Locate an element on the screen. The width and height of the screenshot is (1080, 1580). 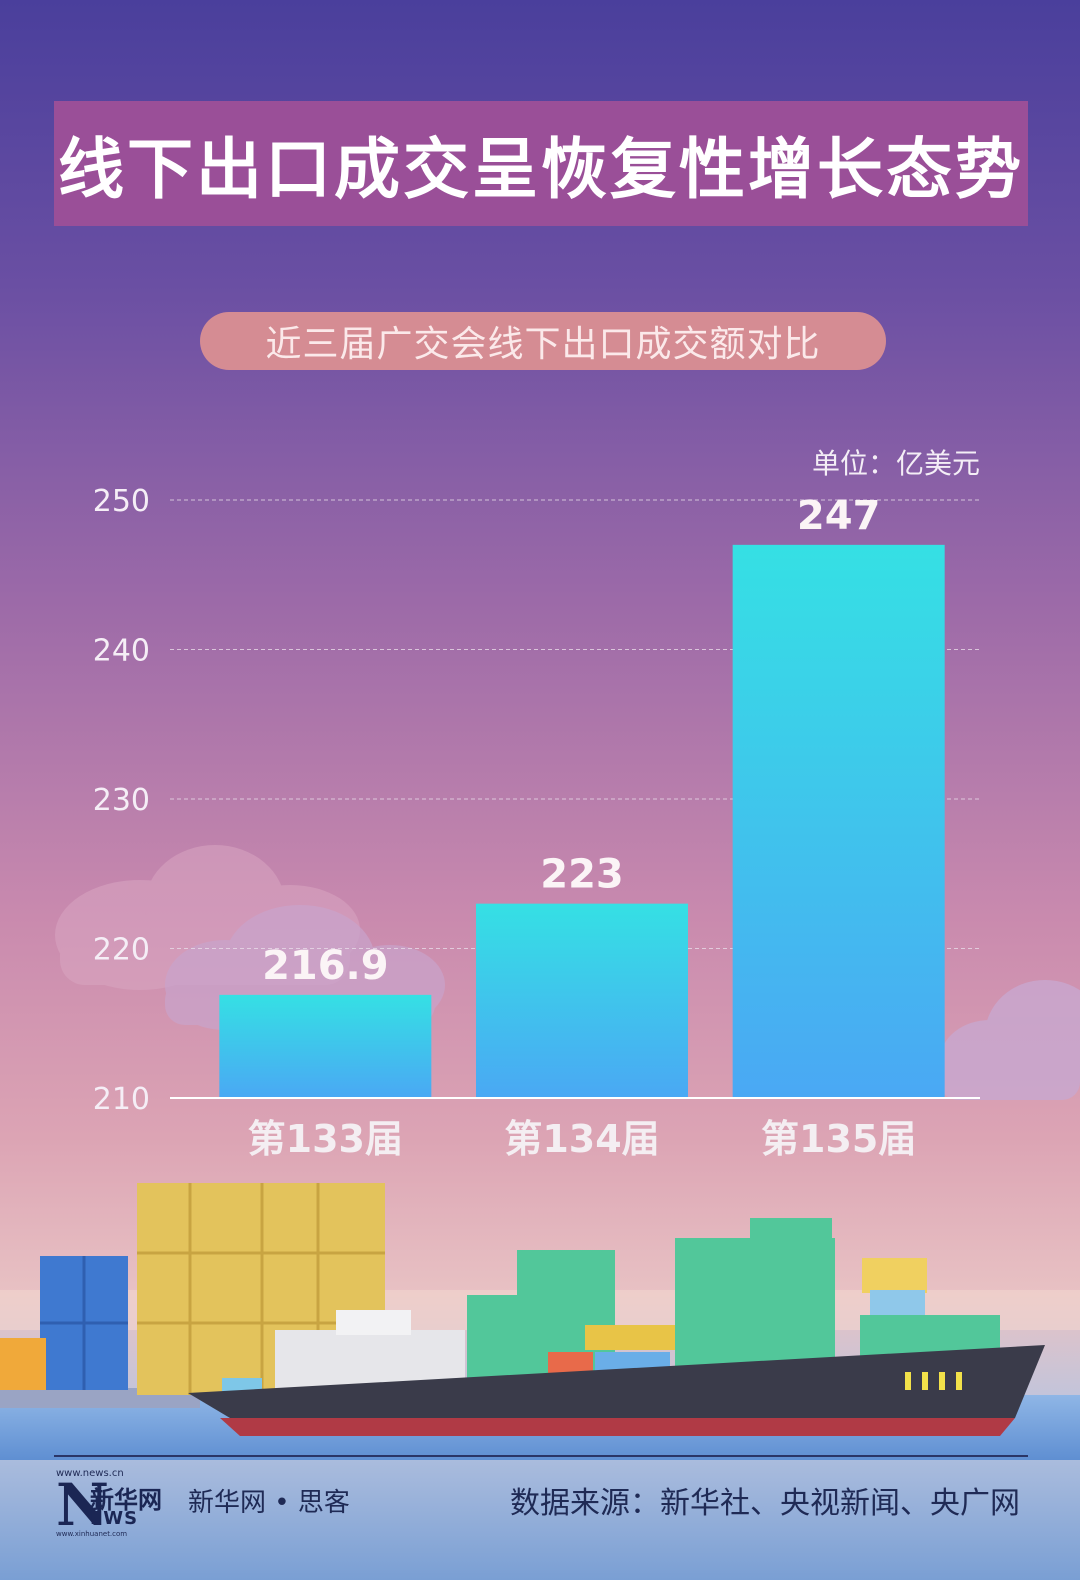
unit-label: 单位：亿美元 is located at coordinates (895, 463).